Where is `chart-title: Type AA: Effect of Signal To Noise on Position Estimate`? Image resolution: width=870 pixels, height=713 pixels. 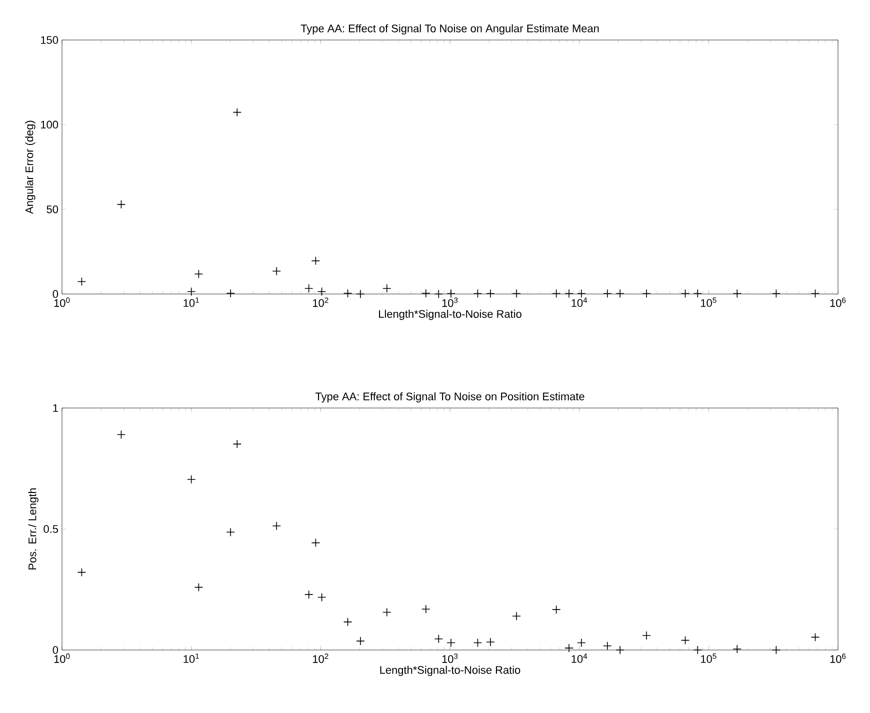
chart-title: Type AA: Effect of Signal To Noise on Position Estimate is located at coordinates (449, 397).